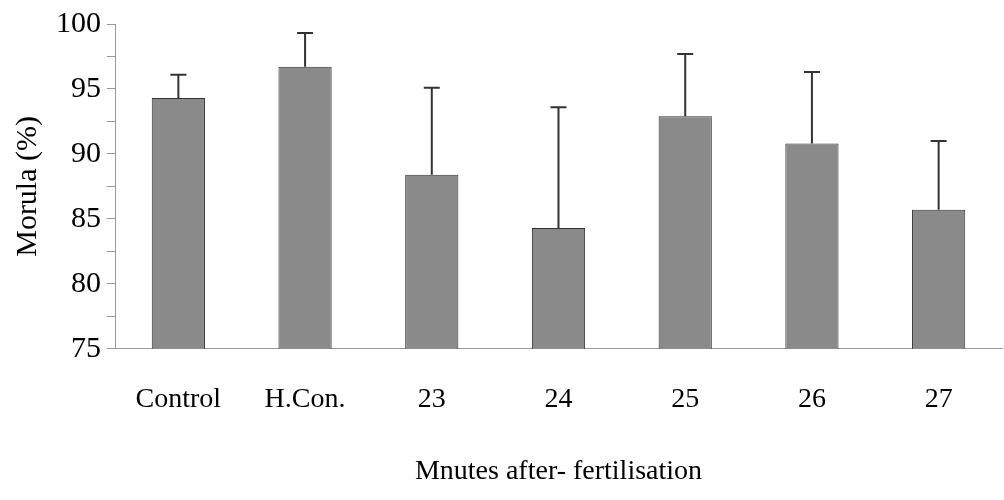 This screenshot has height=500, width=1004. Describe the element at coordinates (178, 397) in the screenshot. I see `x-tick-label: Control` at that location.